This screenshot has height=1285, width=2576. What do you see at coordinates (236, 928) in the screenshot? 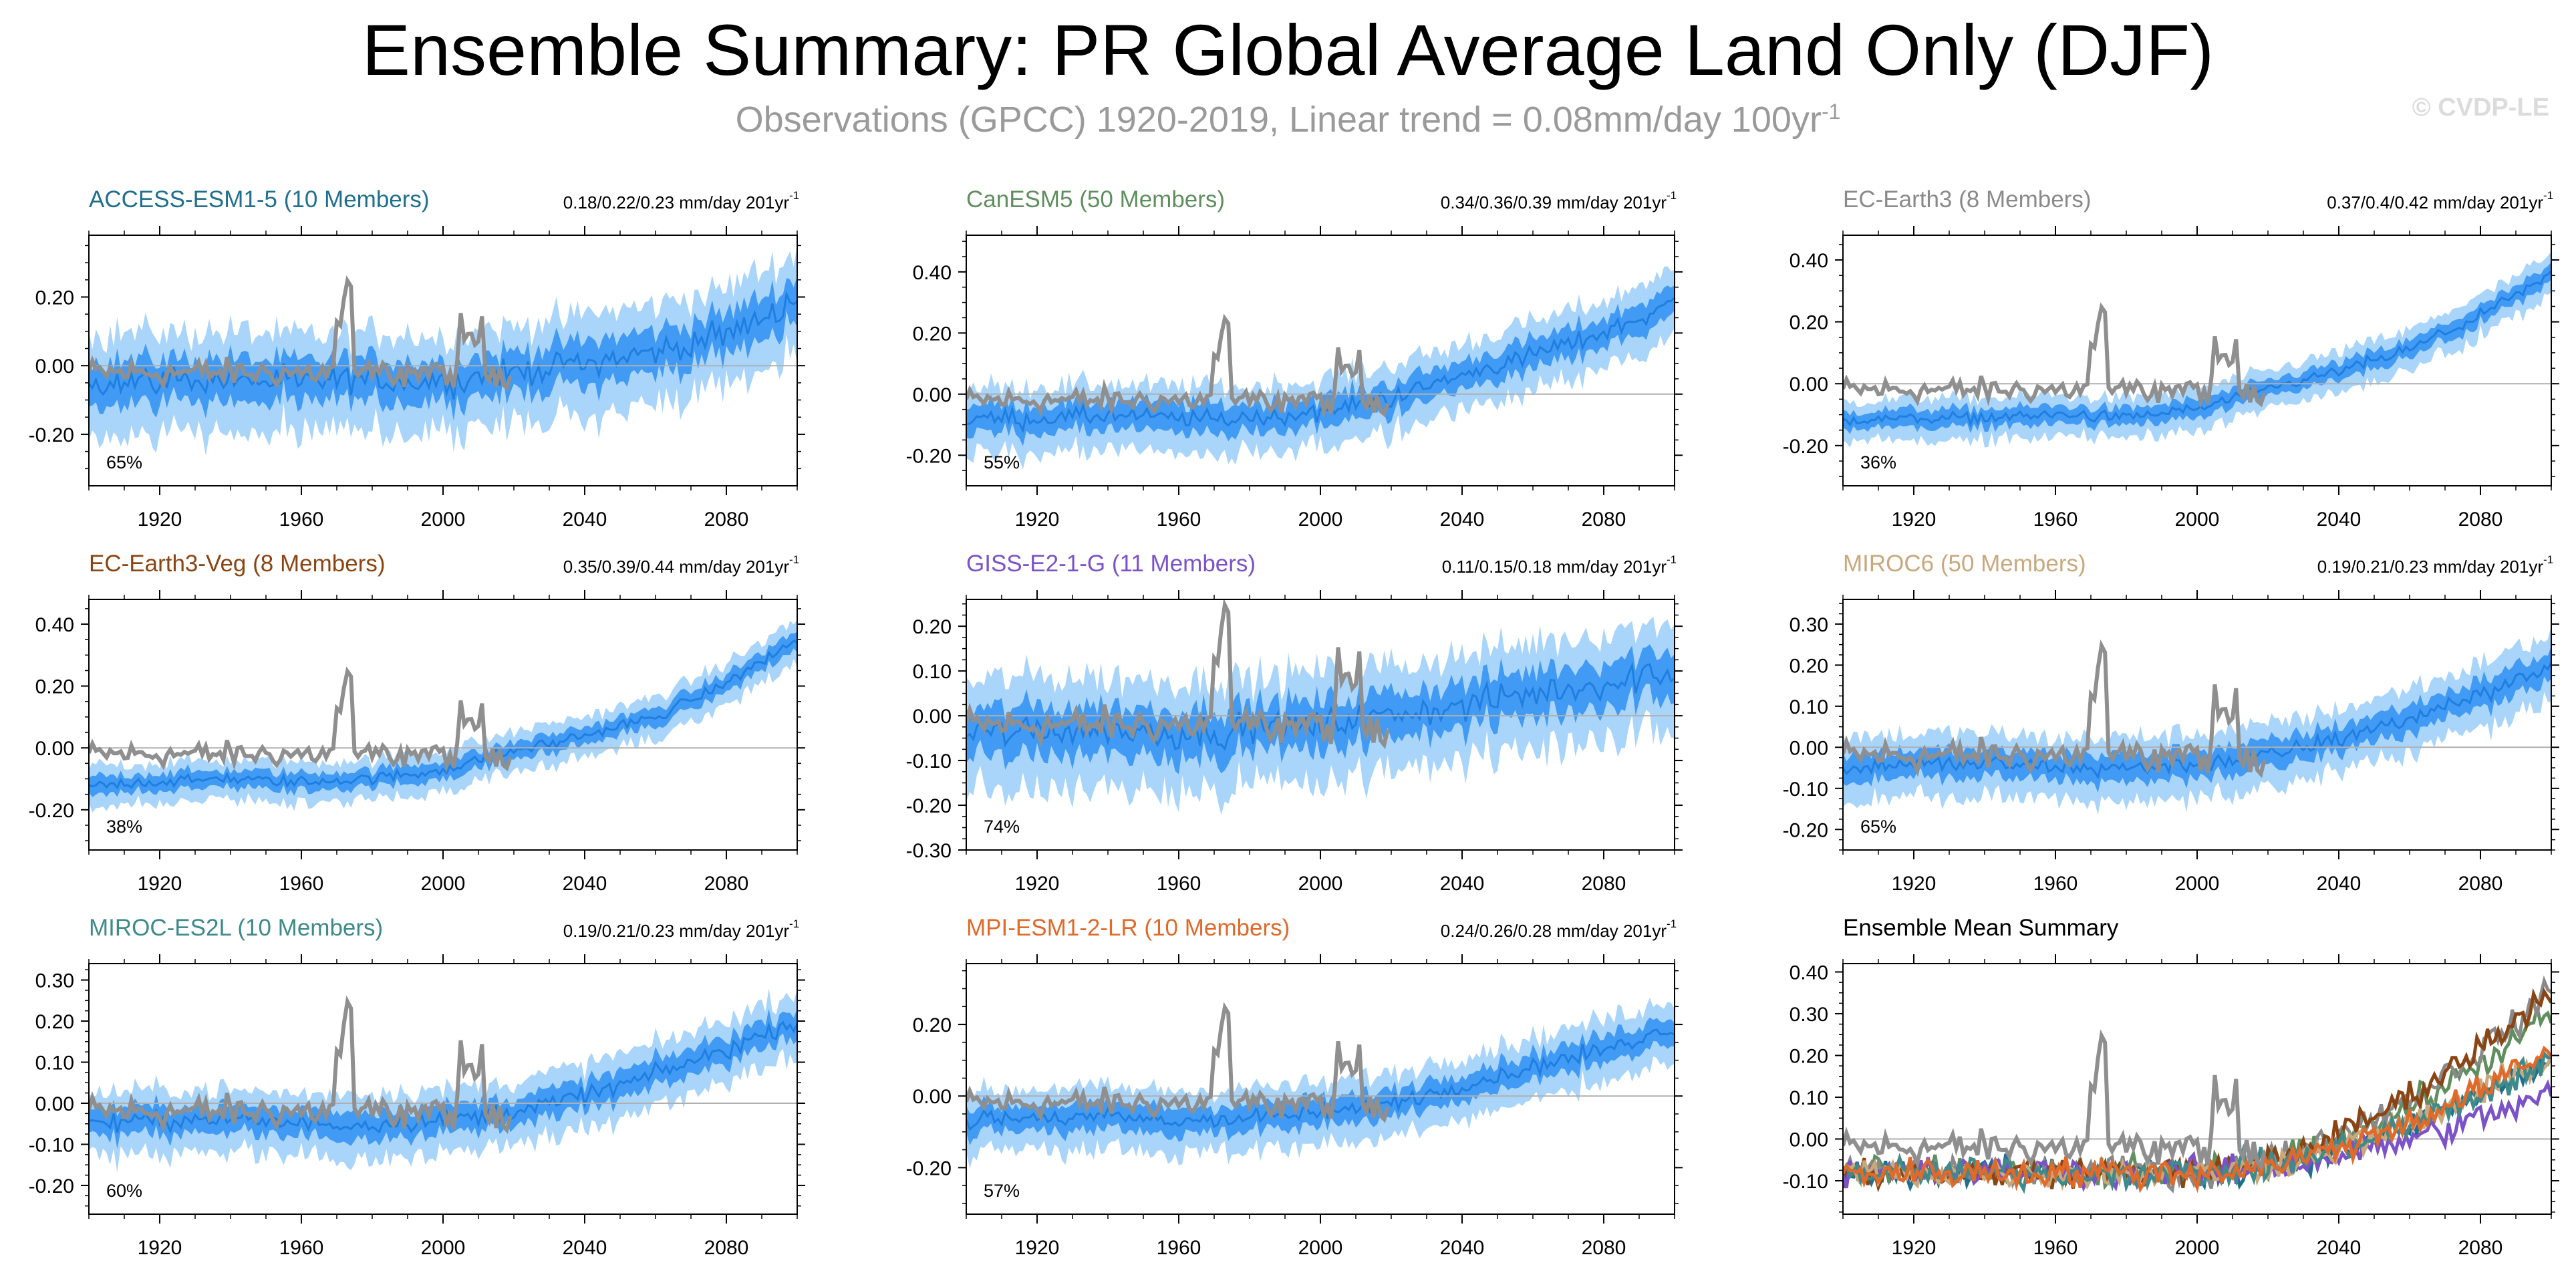
I see `panel-title: MIROC-ES2L (10 Members)` at bounding box center [236, 928].